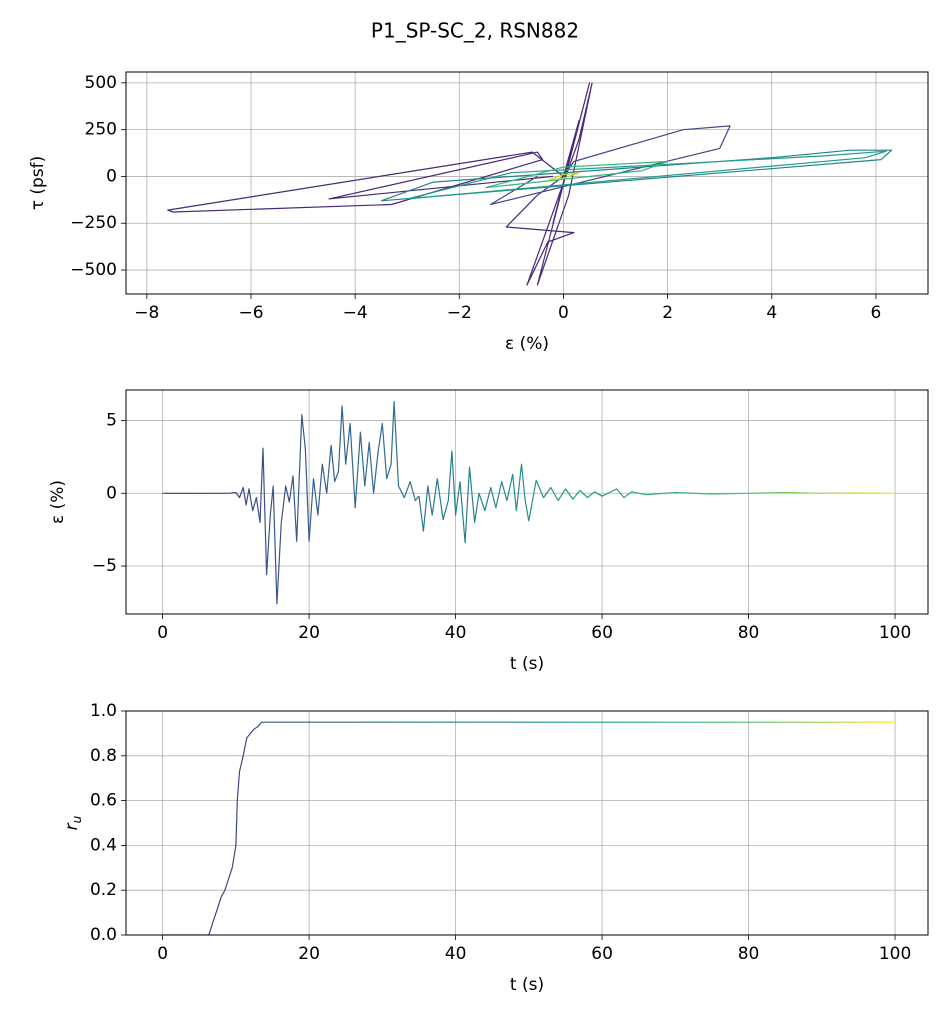  Describe the element at coordinates (475, 31) in the screenshot. I see `figure-title: P1_SP-SC_2, RSN882` at that location.